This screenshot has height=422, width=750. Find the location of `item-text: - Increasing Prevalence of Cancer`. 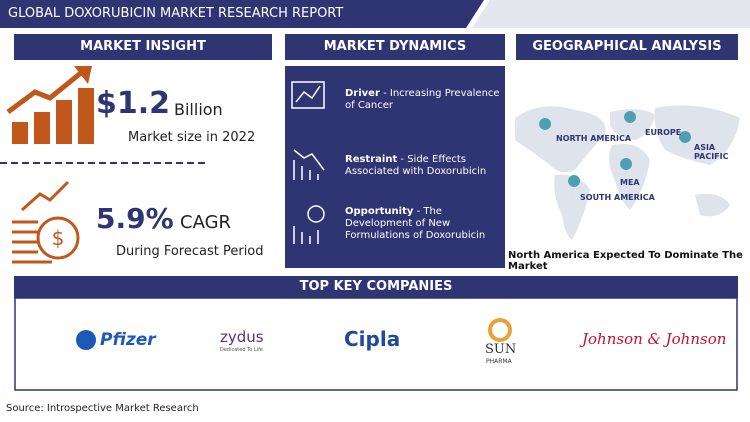

item-text: - Increasing Prevalence of Cancer is located at coordinates (422, 99).